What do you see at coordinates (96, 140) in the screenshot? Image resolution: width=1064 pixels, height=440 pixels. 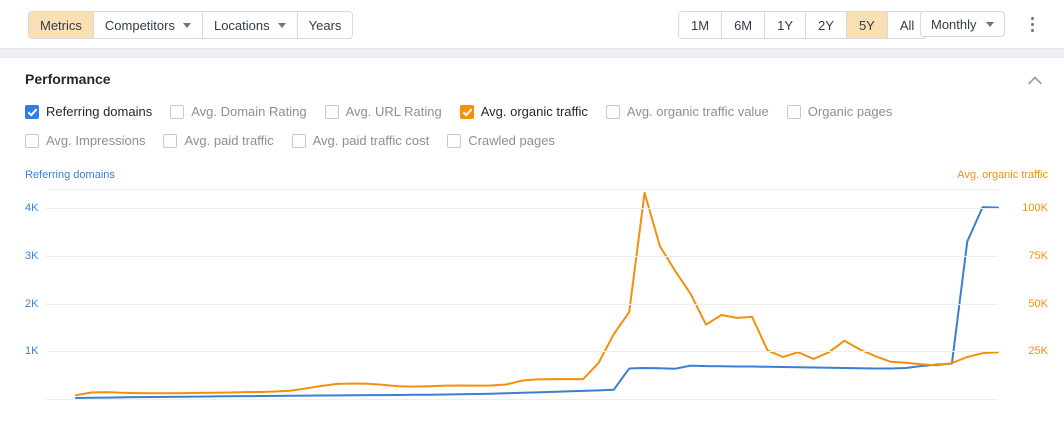 I see `metric-label: Avg. Impressions` at bounding box center [96, 140].